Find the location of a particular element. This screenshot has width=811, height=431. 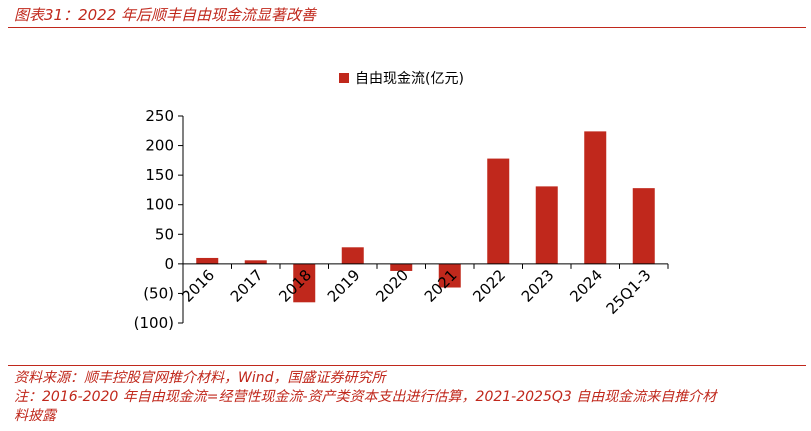

legend-swatch is located at coordinates (344, 78).